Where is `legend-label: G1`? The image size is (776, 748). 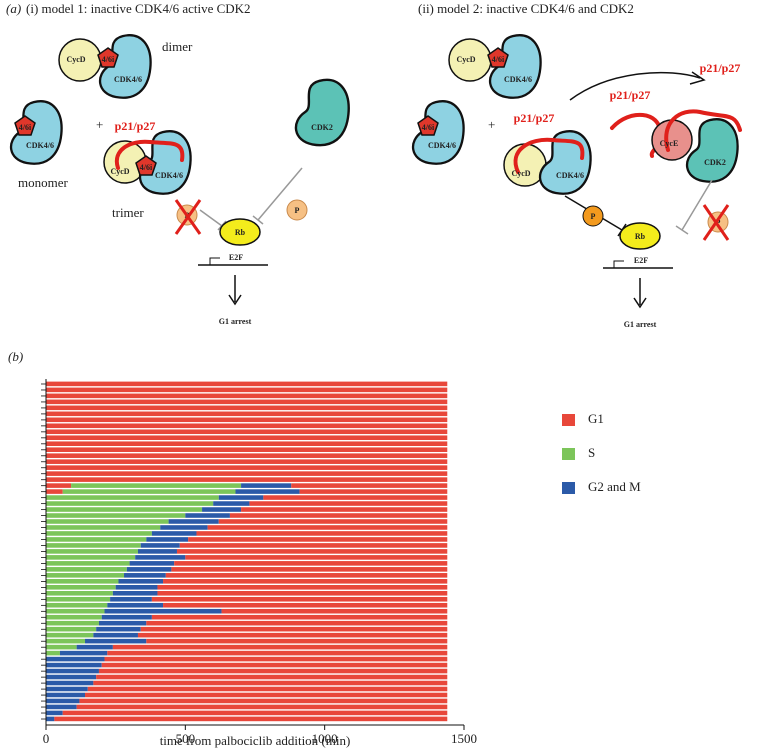
legend-label: G1 is located at coordinates (596, 418).